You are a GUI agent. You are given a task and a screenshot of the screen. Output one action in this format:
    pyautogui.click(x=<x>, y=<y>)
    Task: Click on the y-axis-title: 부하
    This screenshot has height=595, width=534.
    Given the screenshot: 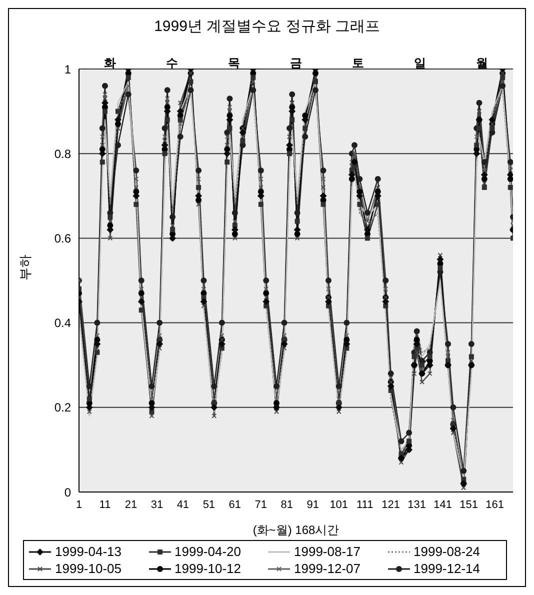 What is the action you would take?
    pyautogui.click(x=25, y=267)
    